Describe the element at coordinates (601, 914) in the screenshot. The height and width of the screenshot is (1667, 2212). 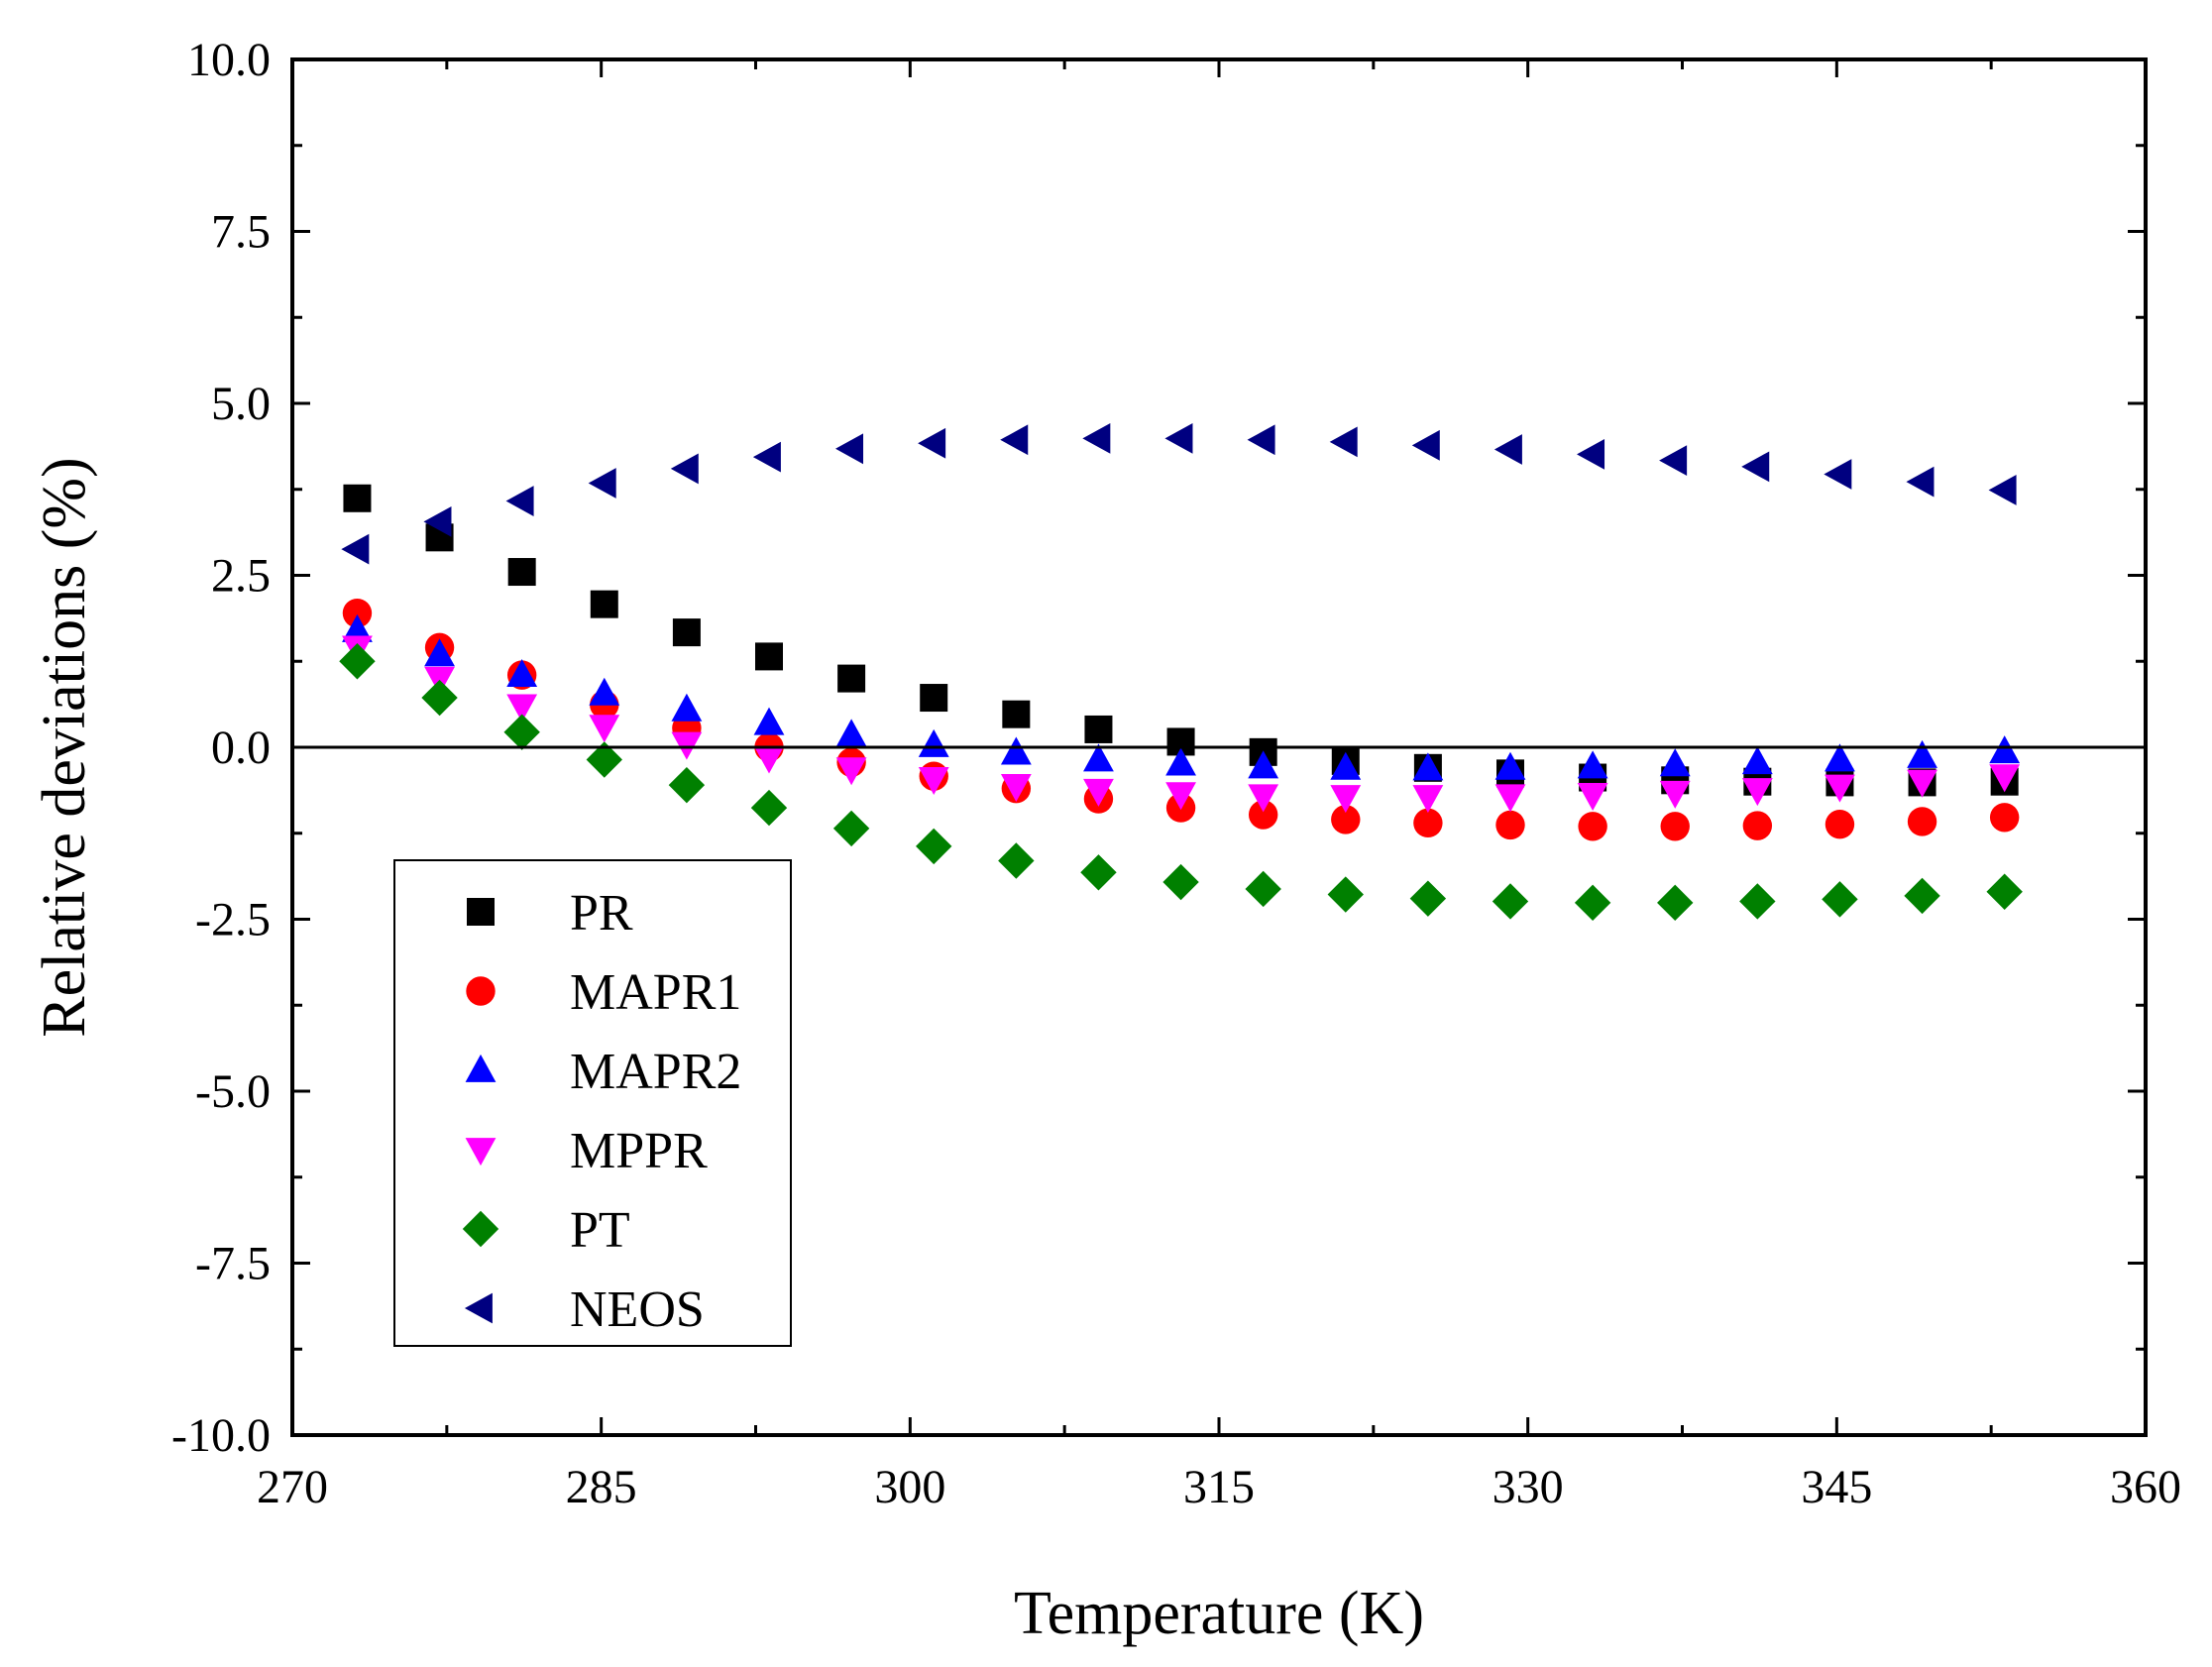
I see `legend-label-pr: PR` at that location.